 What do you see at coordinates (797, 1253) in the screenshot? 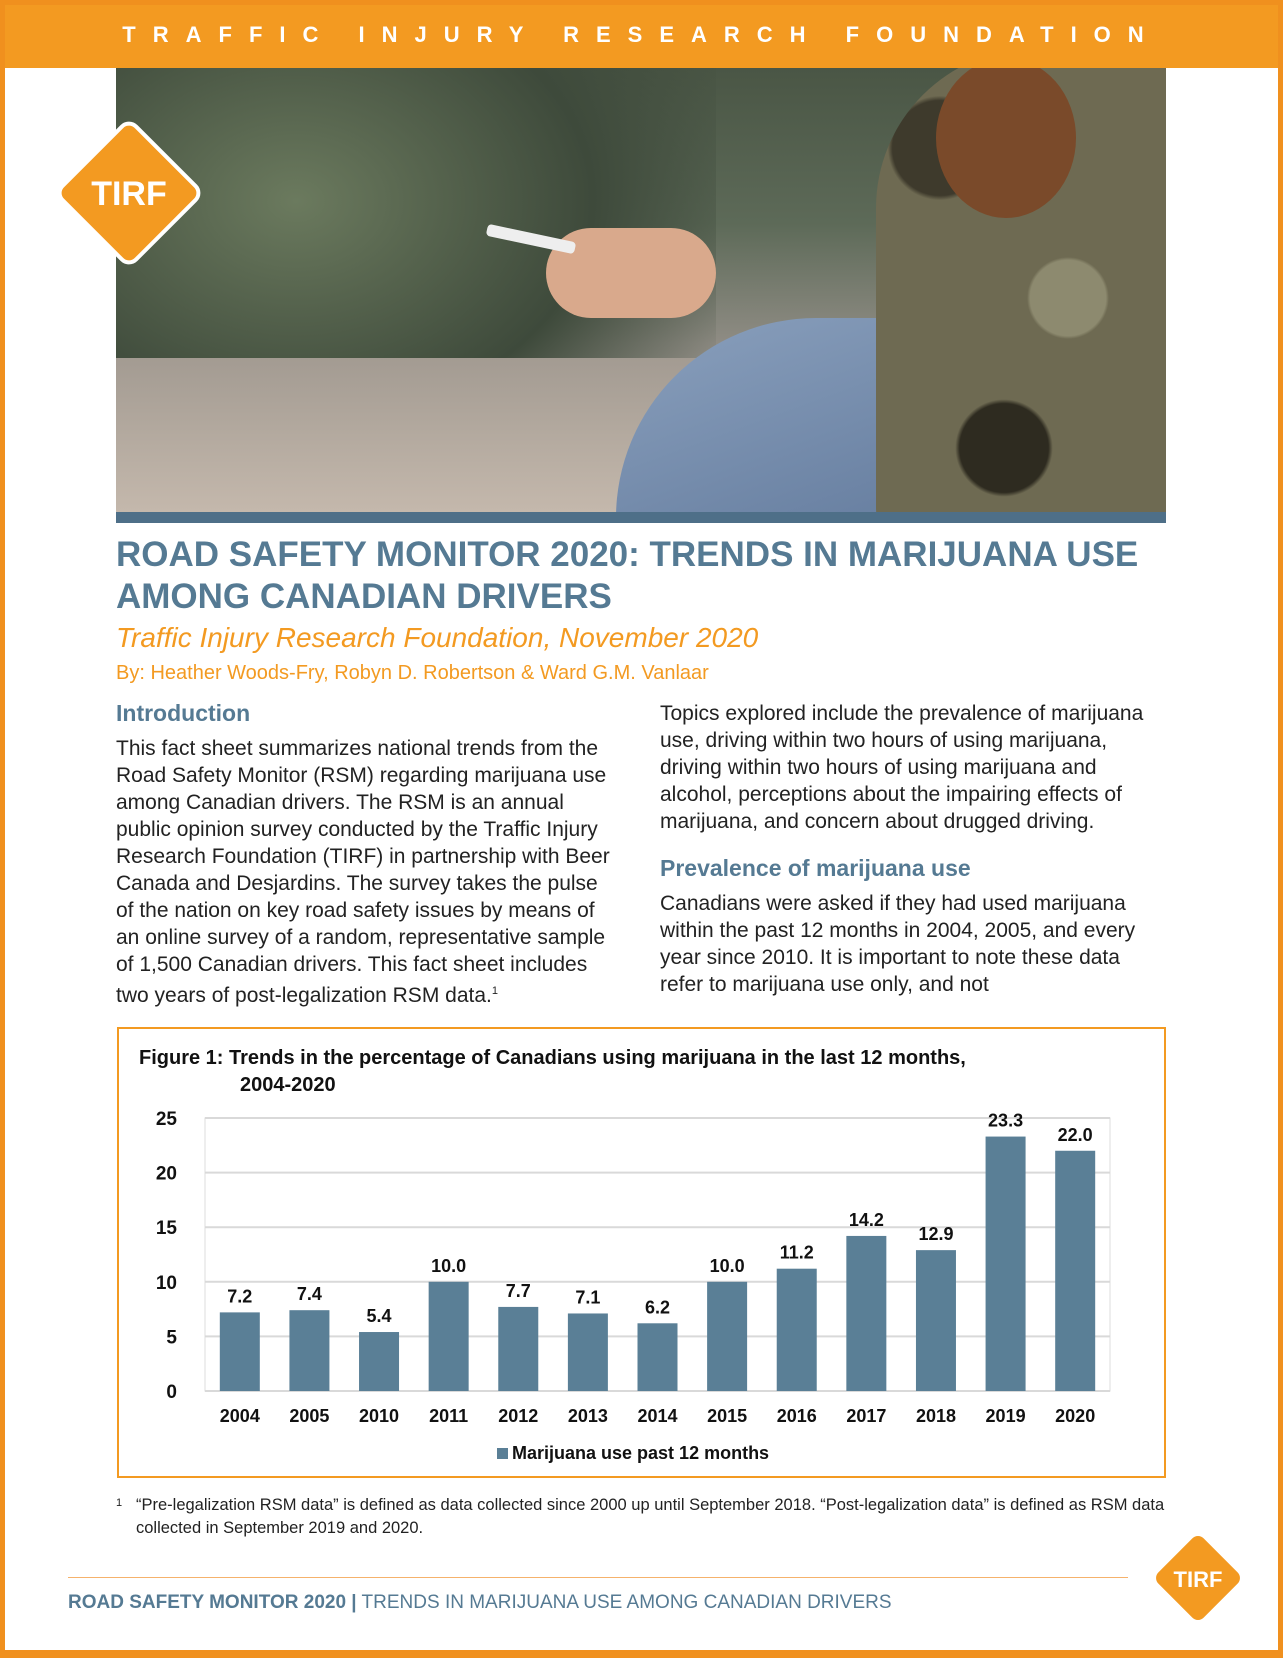
I see `data-label: 11.2` at bounding box center [797, 1253].